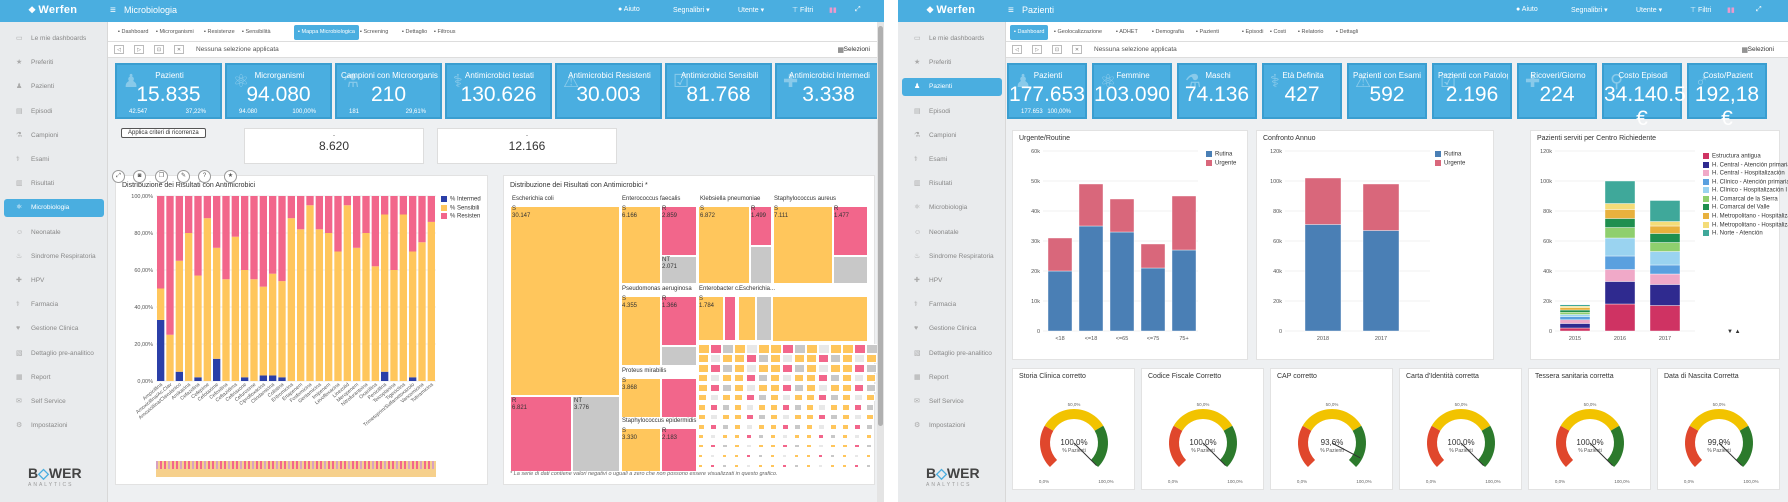 The image size is (1788, 502). I want to click on sidebar-item: ▧ Dettaglio pre-analitico, so click(54, 354).